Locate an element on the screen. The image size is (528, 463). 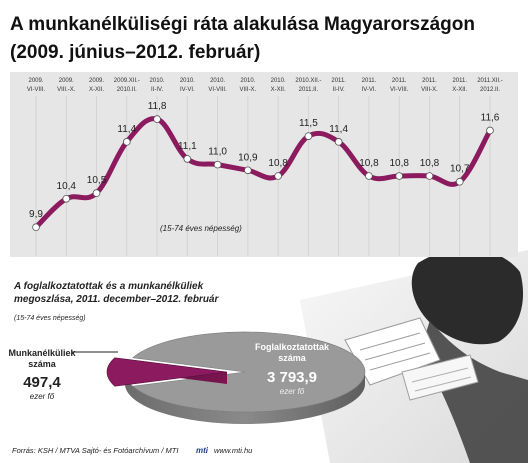
category-label: VIII.-X. is located at coordinates (66, 90).